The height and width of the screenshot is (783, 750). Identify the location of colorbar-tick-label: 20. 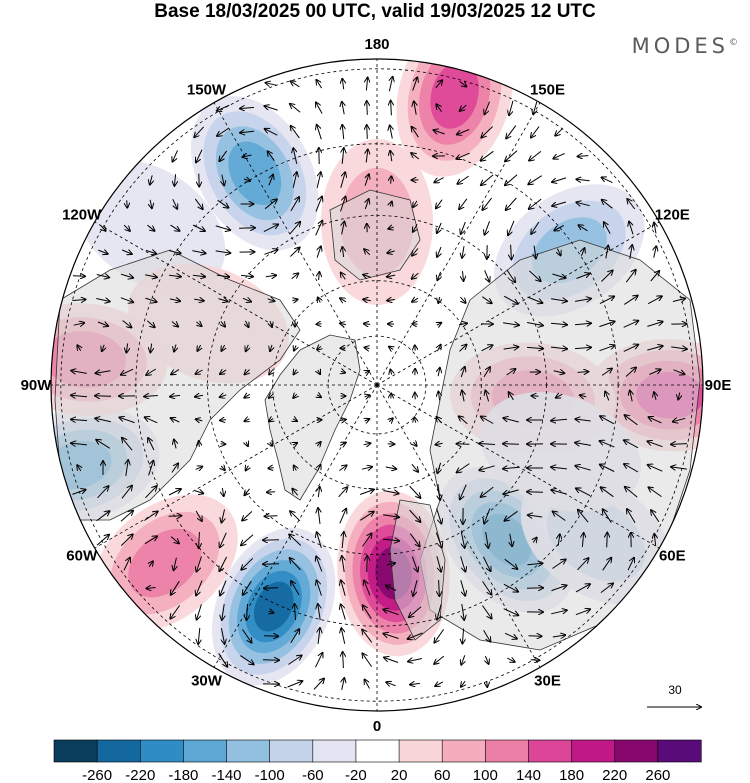
(399, 775).